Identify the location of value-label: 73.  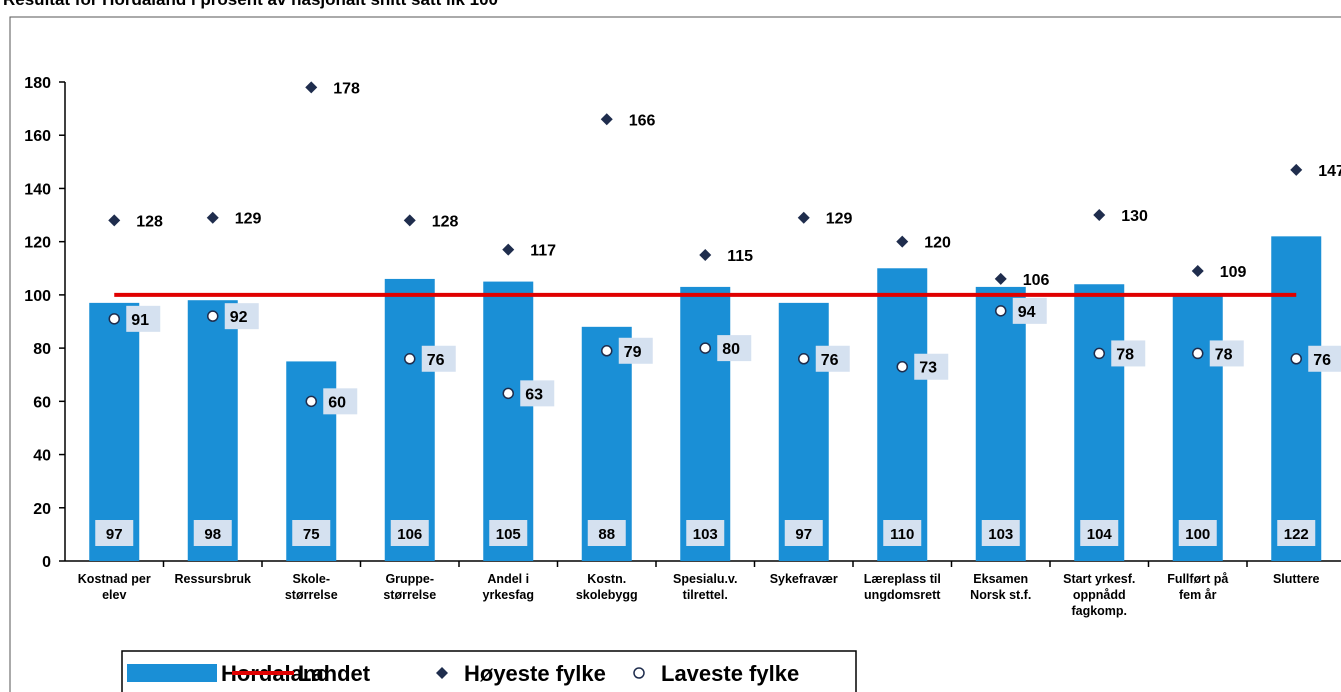
(928, 368).